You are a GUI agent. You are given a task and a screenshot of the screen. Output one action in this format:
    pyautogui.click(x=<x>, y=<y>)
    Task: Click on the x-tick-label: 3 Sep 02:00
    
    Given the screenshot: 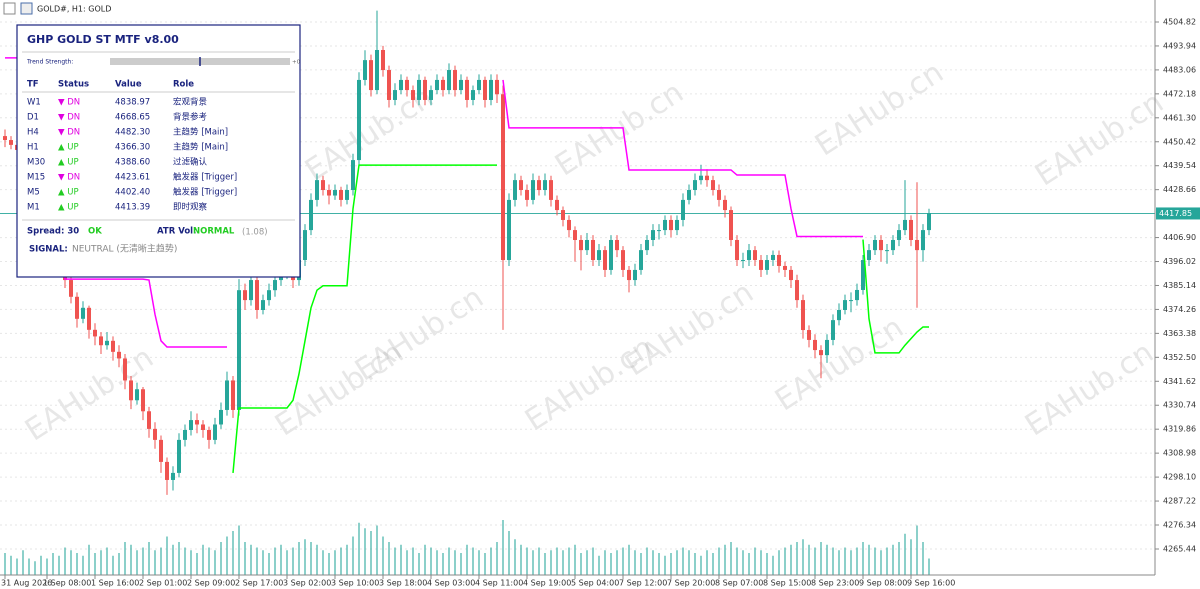 What is the action you would take?
    pyautogui.click(x=307, y=583)
    